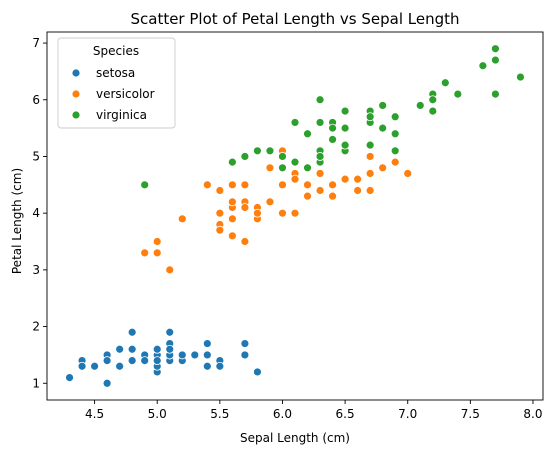 This screenshot has width=555, height=455. I want to click on legend-marker-setosa, so click(76, 73).